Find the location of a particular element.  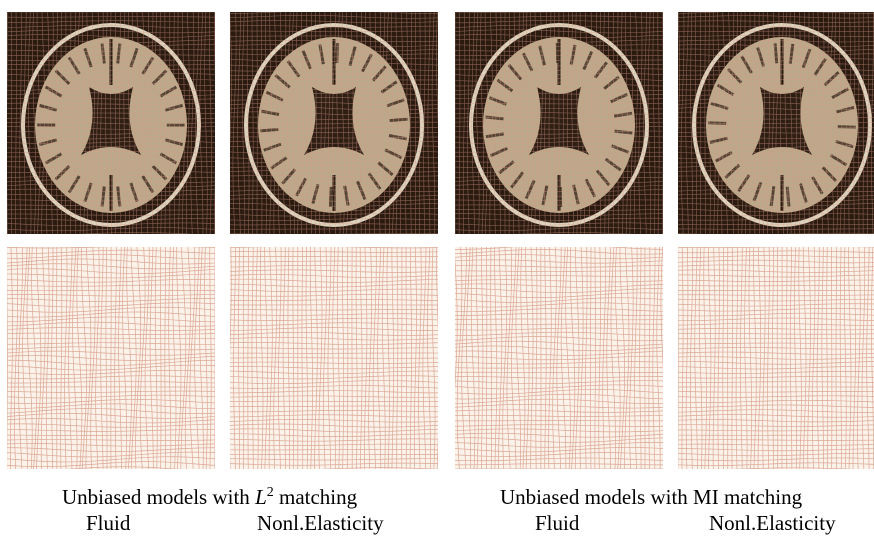

deformation-grid-l2-nonl-elasticity is located at coordinates (334, 358).